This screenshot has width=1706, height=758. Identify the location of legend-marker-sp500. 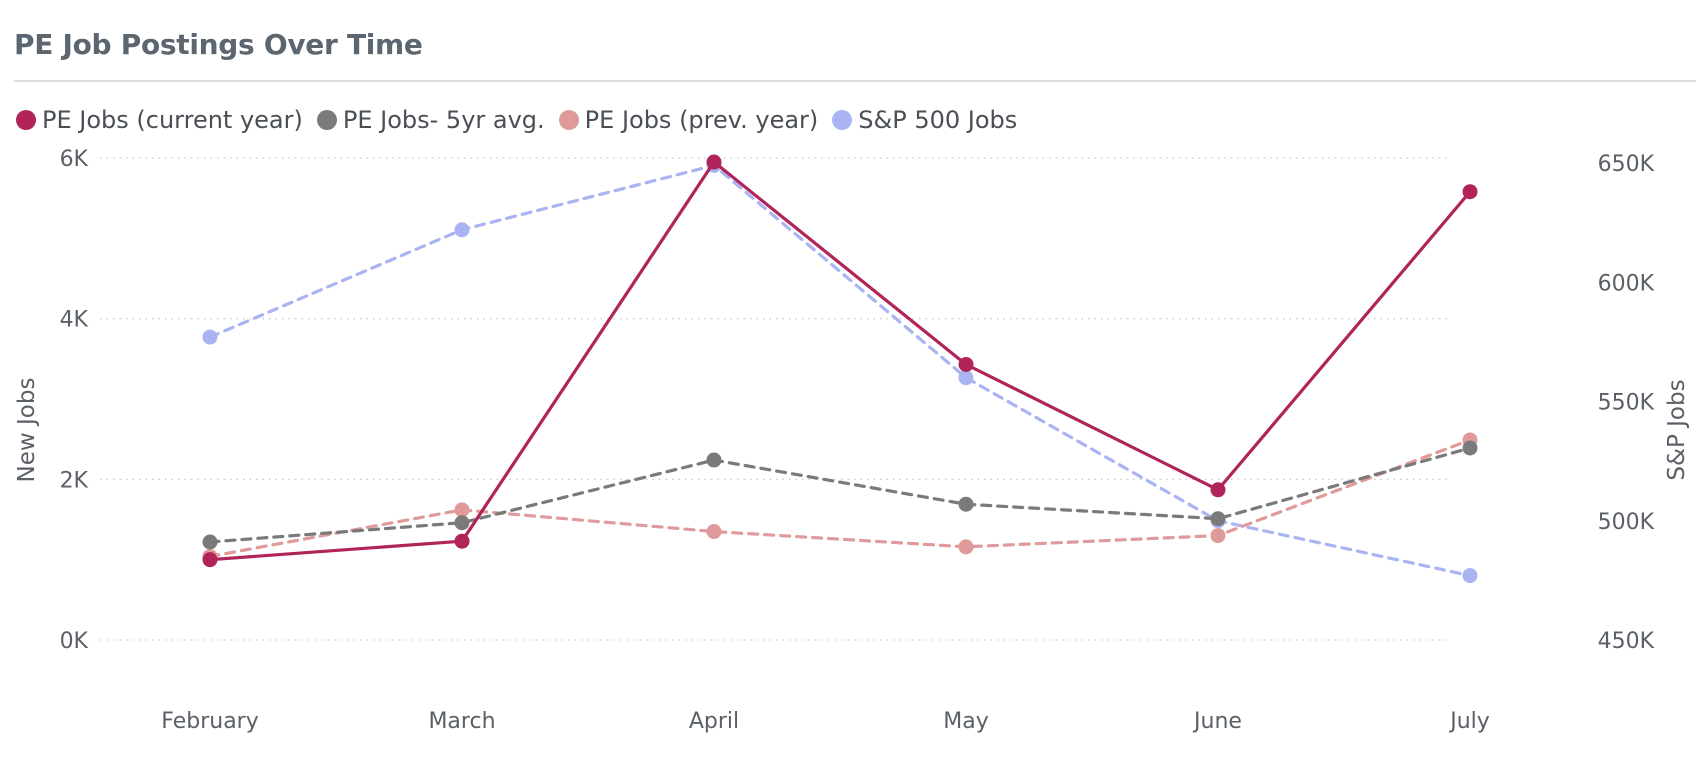
(842, 120).